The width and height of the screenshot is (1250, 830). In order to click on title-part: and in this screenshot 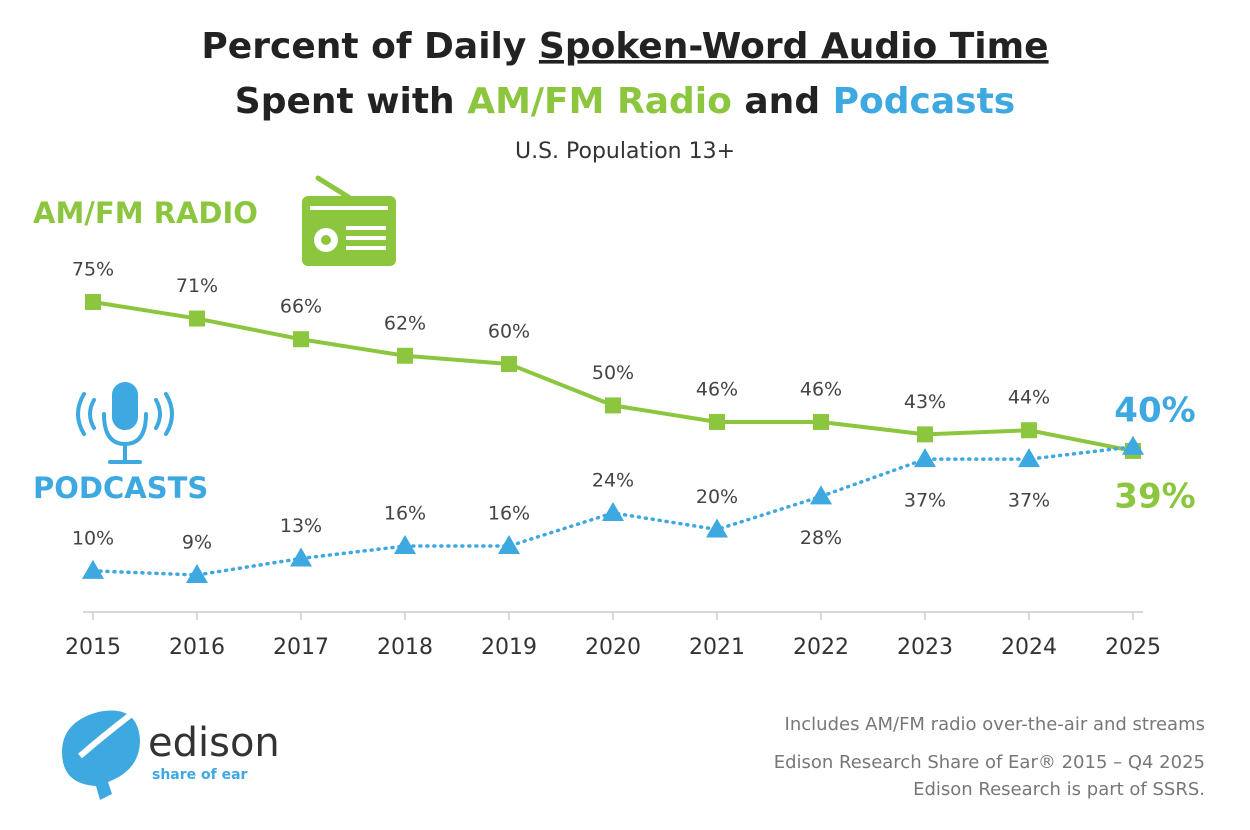, I will do `click(782, 101)`.